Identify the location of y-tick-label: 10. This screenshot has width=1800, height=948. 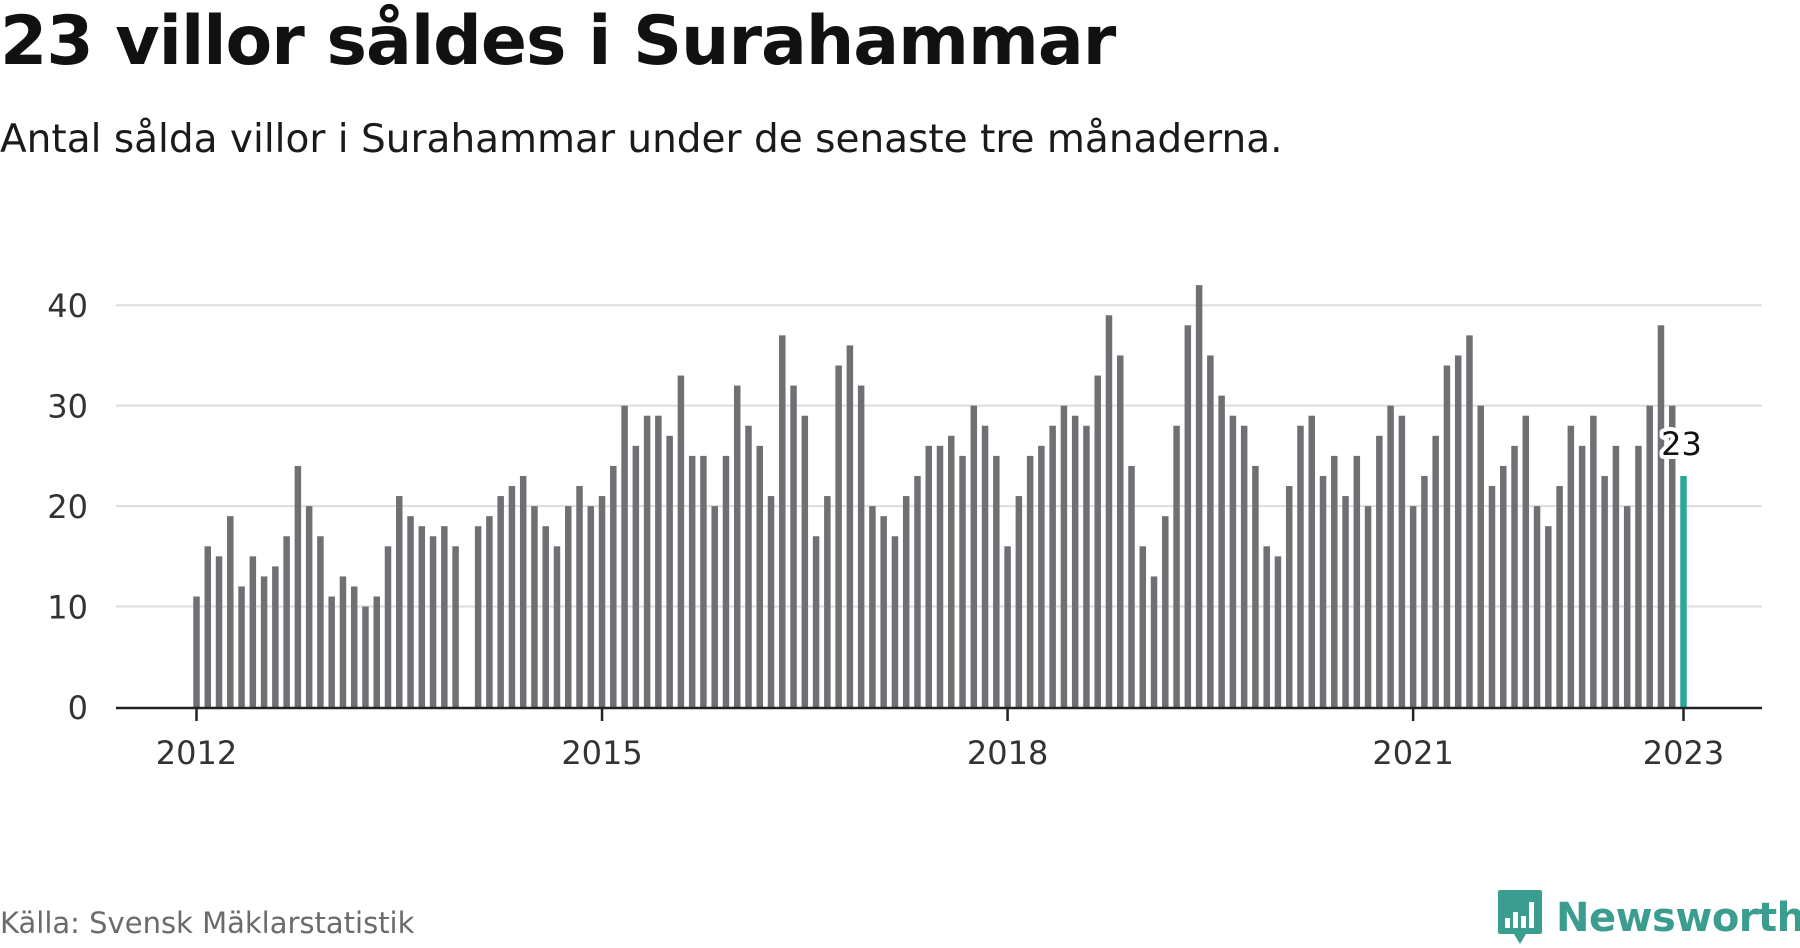
(67, 608).